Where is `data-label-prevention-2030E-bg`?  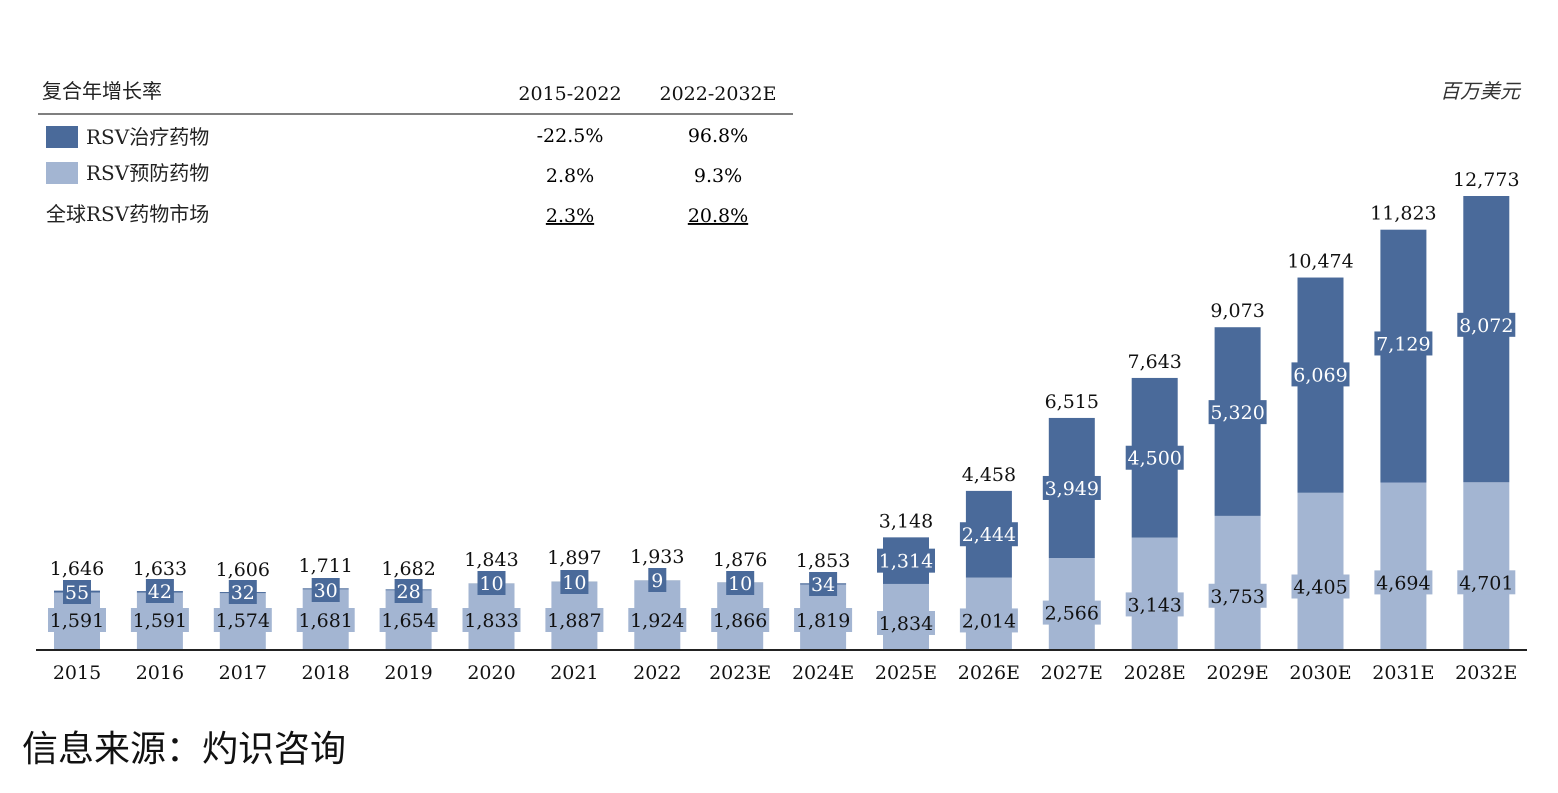 data-label-prevention-2030E-bg is located at coordinates (1320, 586).